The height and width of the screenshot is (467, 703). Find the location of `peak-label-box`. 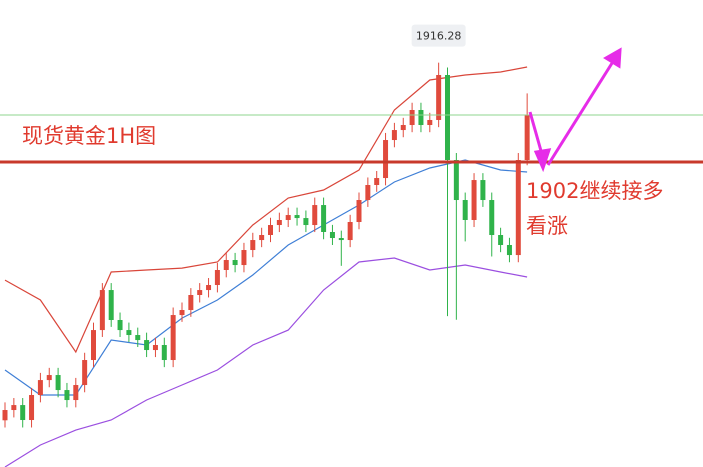

peak-label-box is located at coordinates (438, 35).